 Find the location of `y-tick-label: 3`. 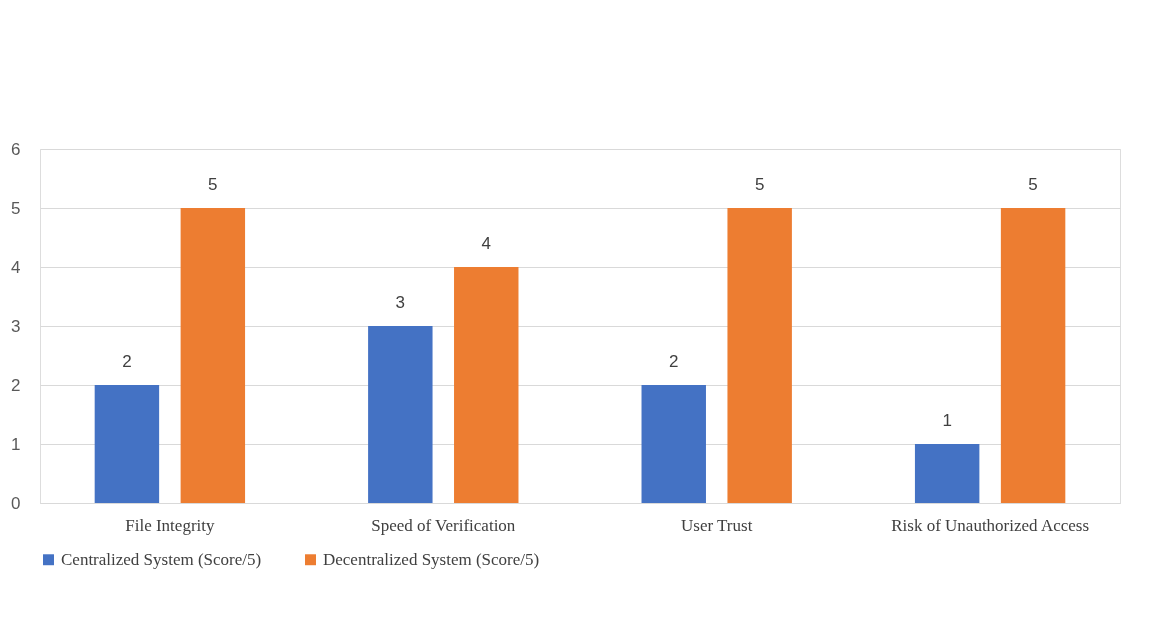

y-tick-label: 3 is located at coordinates (16, 326).